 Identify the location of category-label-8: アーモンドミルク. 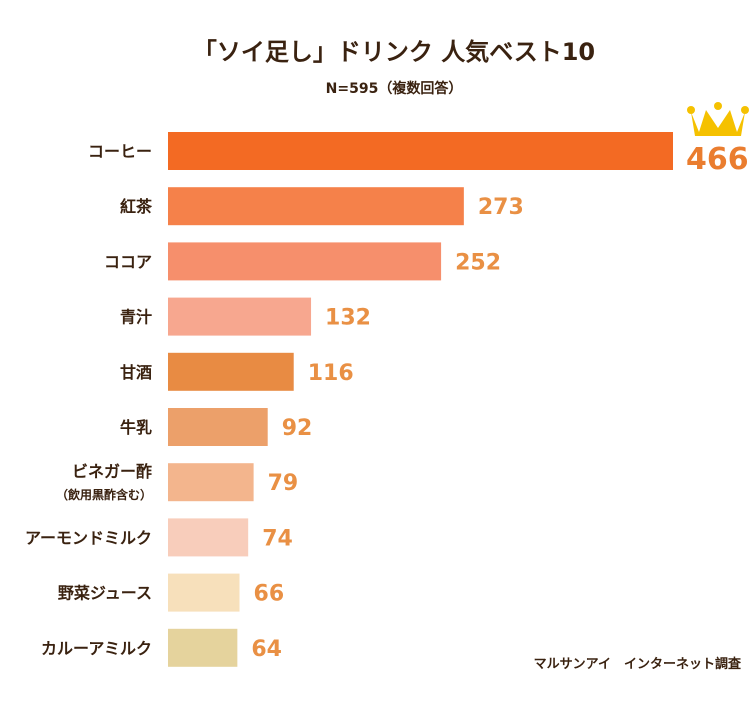
(88, 537).